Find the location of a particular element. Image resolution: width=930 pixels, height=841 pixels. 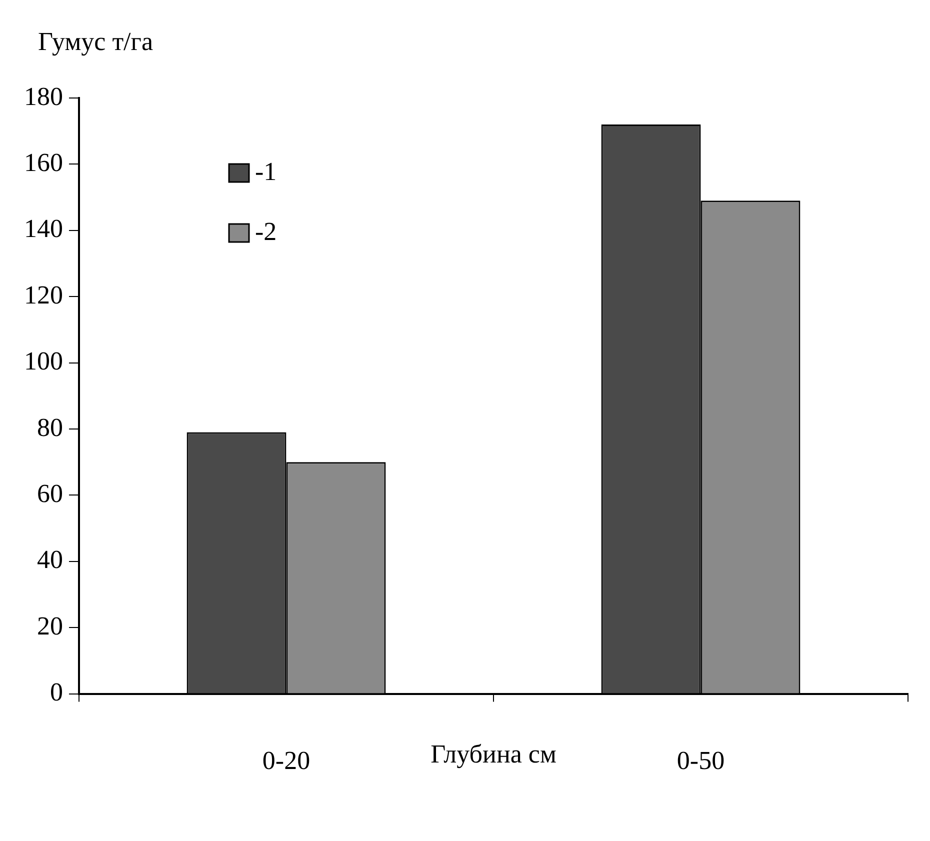

y-tick-label: 60 is located at coordinates (50, 493).